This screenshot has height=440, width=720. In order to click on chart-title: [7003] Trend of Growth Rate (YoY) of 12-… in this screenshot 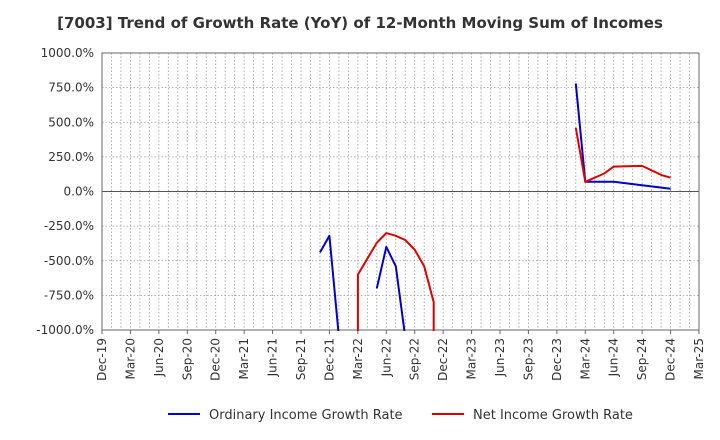, I will do `click(360, 23)`.